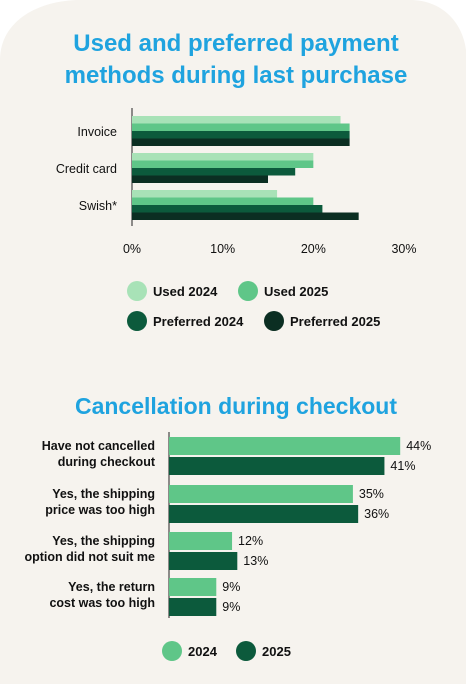 The width and height of the screenshot is (472, 684). I want to click on bar-yes-the-shipping-price-was-too-high-2025, so click(264, 514).